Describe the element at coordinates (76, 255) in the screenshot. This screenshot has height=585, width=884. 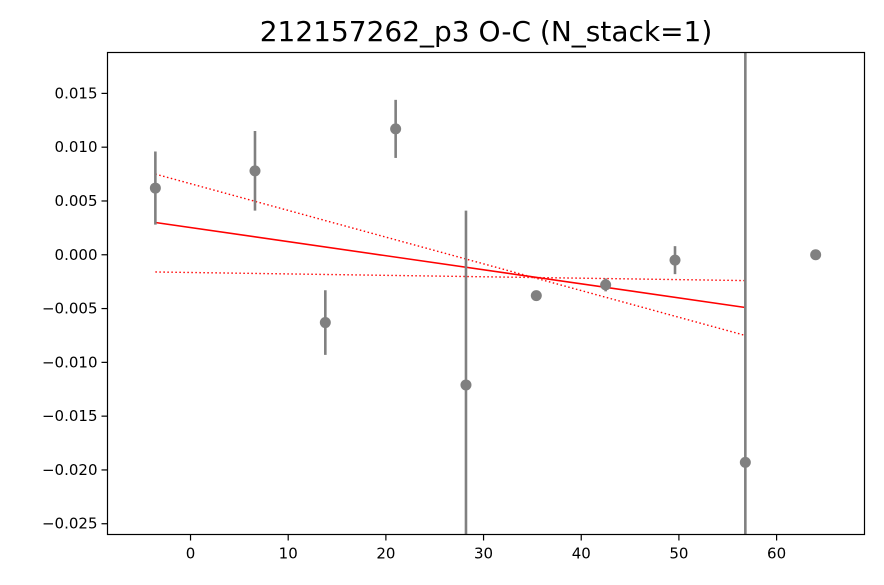
I see `y-tick-label: 0.000` at that location.